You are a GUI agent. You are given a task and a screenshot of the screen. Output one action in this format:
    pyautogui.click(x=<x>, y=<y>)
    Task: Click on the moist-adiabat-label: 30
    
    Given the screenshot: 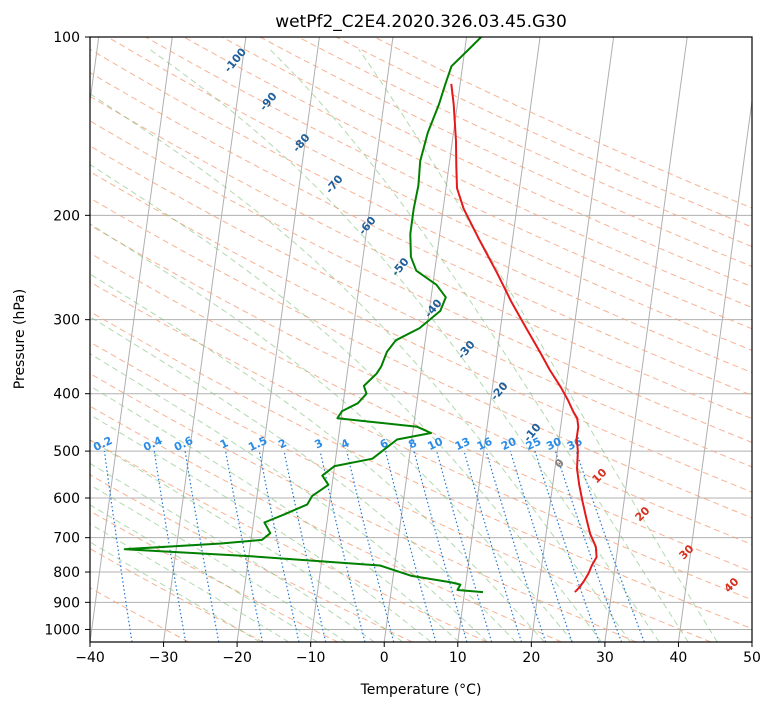 What is the action you would take?
    pyautogui.click(x=687, y=552)
    